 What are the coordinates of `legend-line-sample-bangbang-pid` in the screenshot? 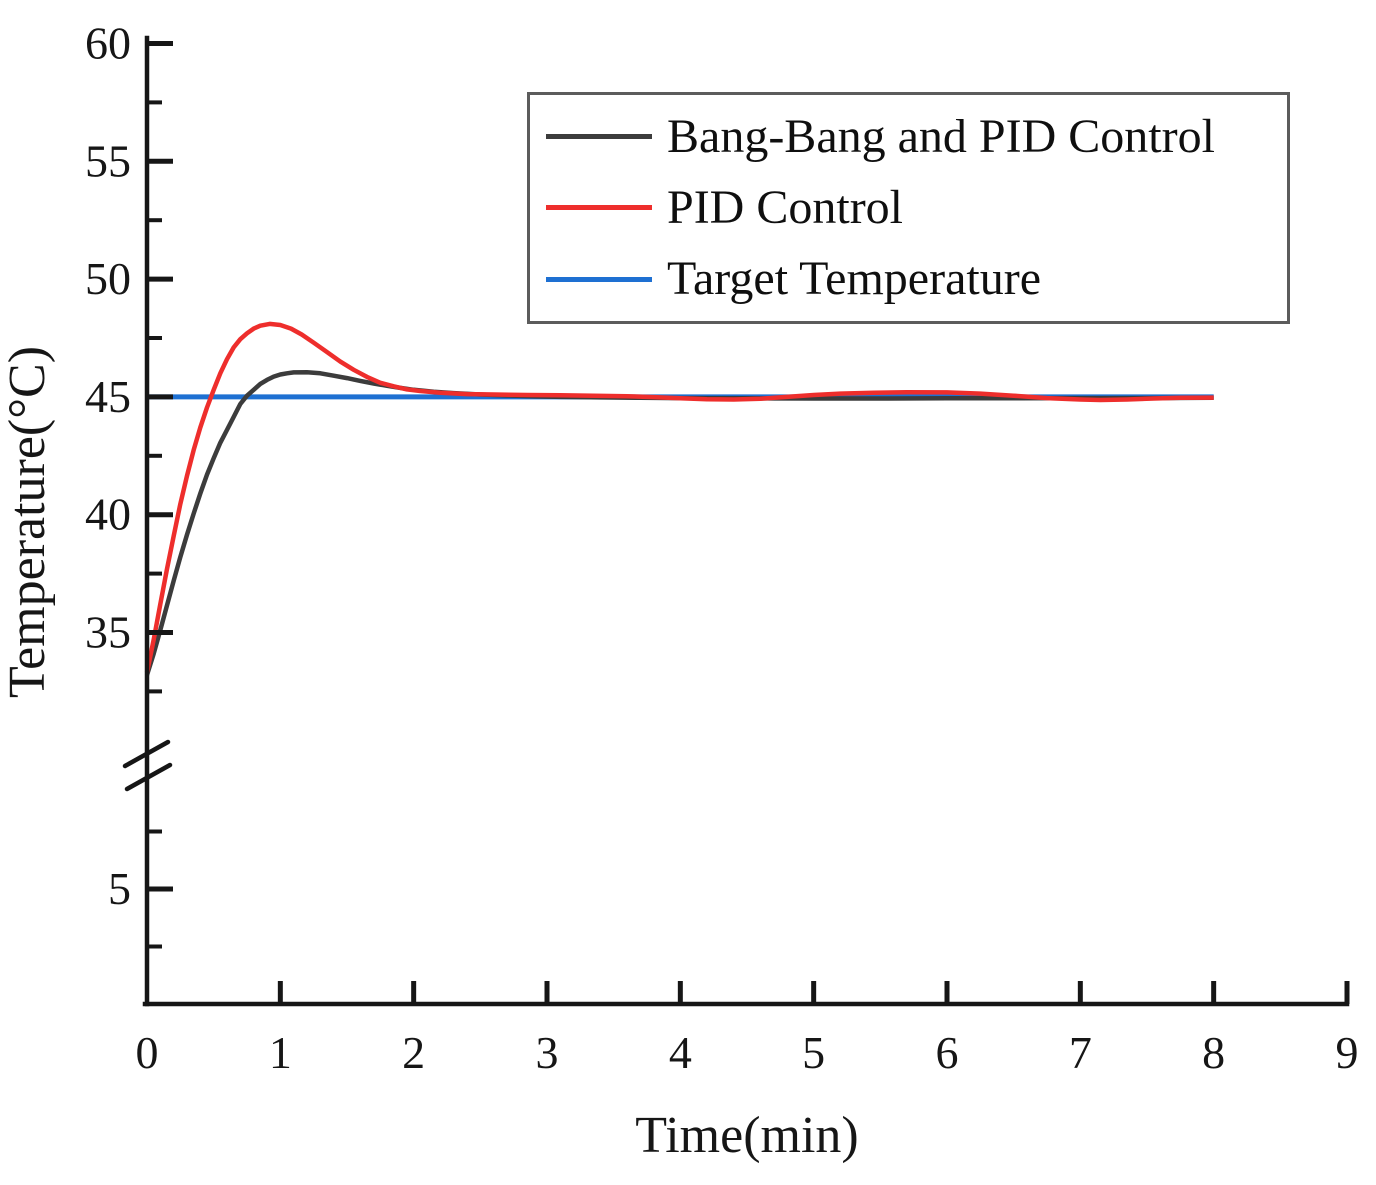 It's located at (599, 137).